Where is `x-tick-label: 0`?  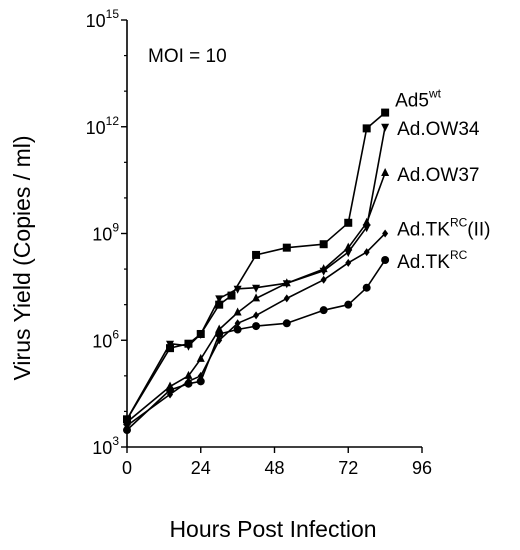
x-tick-label: 0 is located at coordinates (127, 468).